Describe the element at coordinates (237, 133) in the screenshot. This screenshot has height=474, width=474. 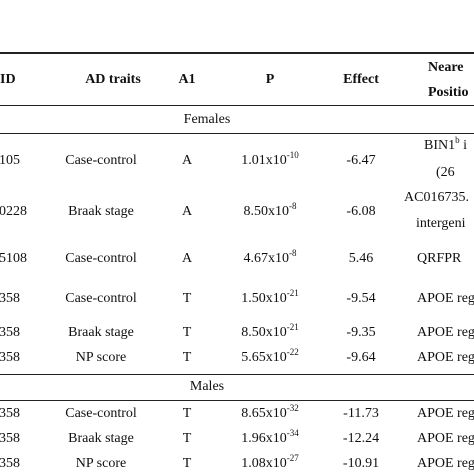
I see `females-rule` at that location.